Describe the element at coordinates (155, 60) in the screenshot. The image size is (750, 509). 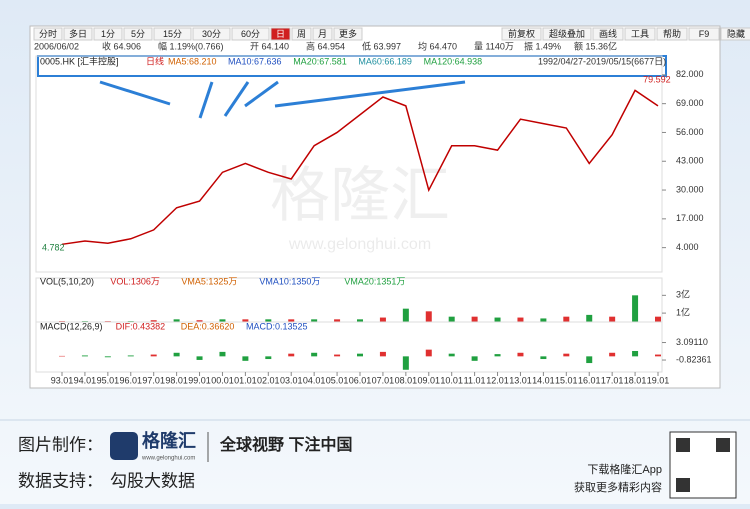
I see `panel-header: 日线` at that location.